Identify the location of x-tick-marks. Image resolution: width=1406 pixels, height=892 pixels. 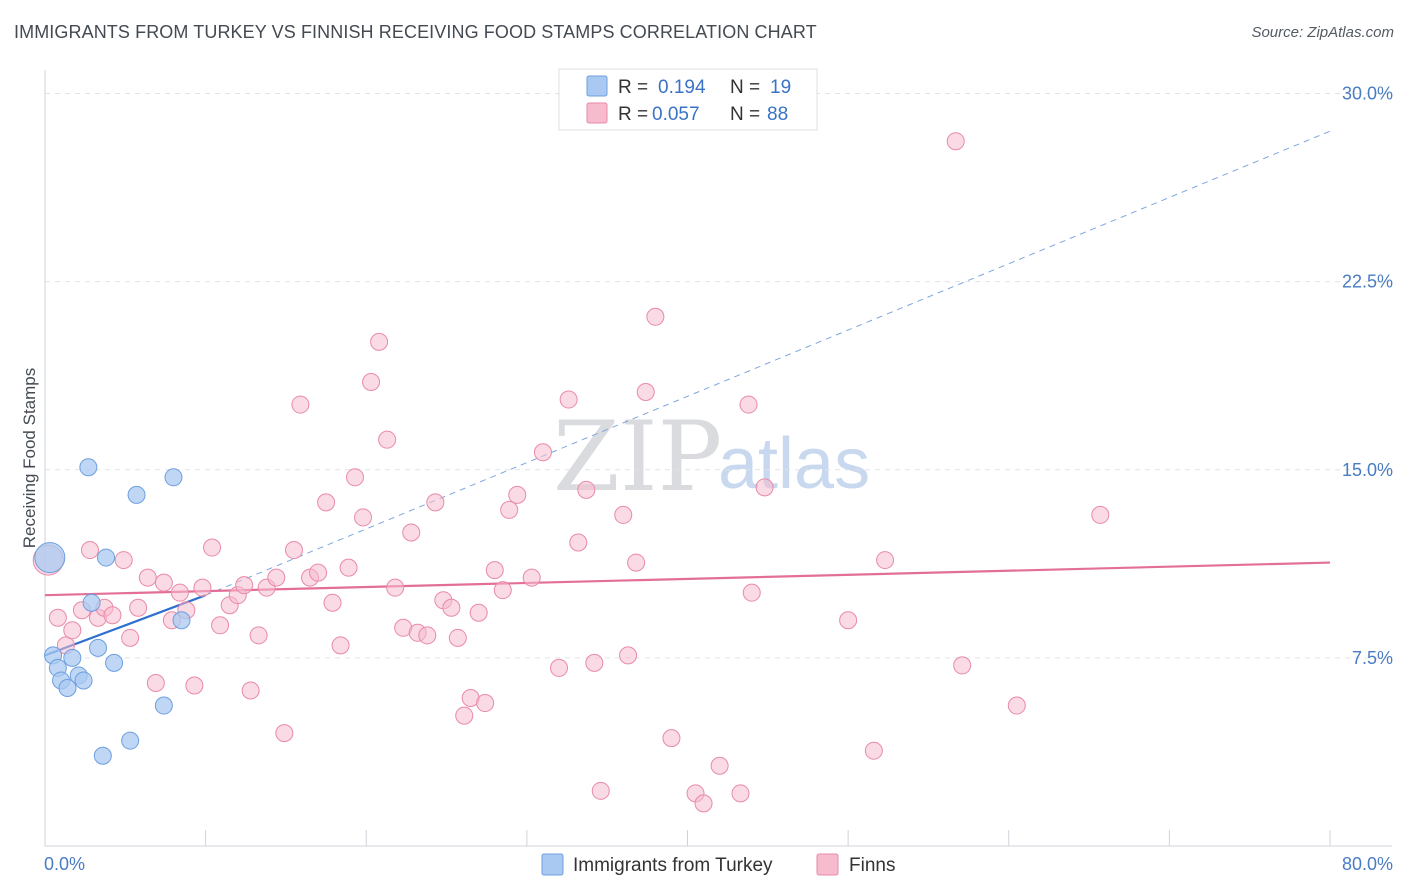
(768, 838).